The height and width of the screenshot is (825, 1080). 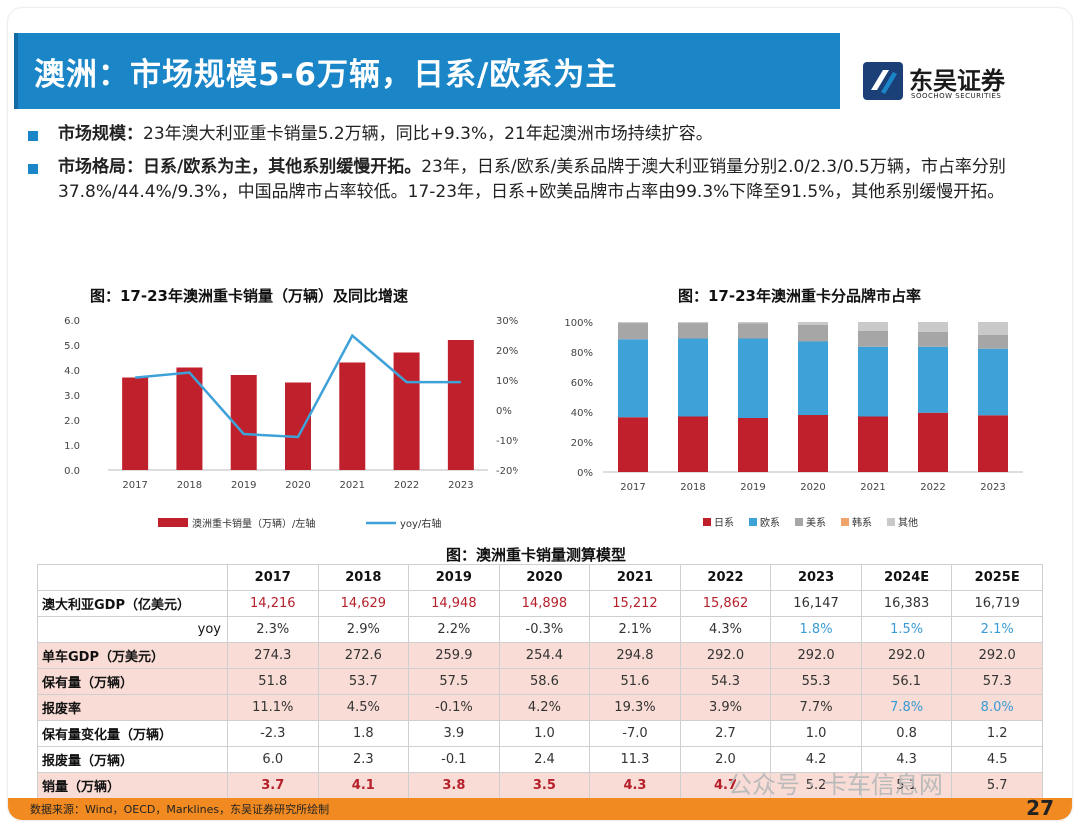 What do you see at coordinates (132, 577) in the screenshot?
I see `table-corner-cell` at bounding box center [132, 577].